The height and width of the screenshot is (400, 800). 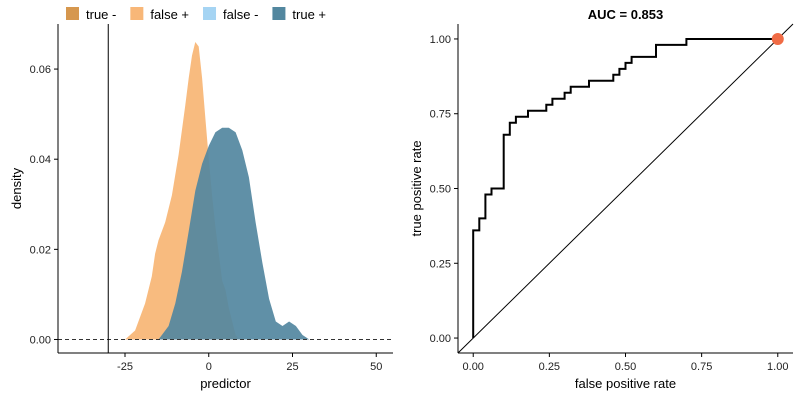 What do you see at coordinates (292, 367) in the screenshot?
I see `density-x-tick-label-2: 25` at bounding box center [292, 367].